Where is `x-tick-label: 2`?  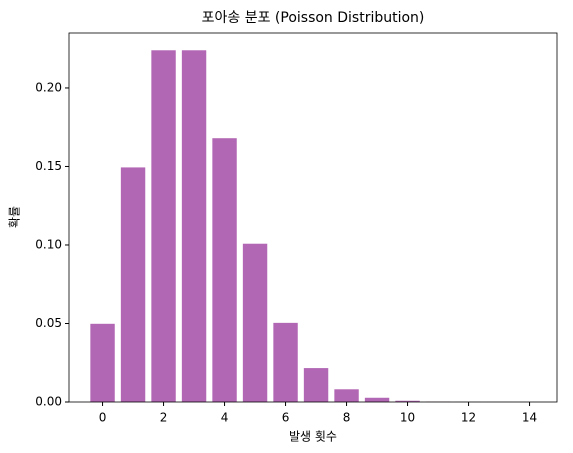
x-tick-label: 2 is located at coordinates (164, 418).